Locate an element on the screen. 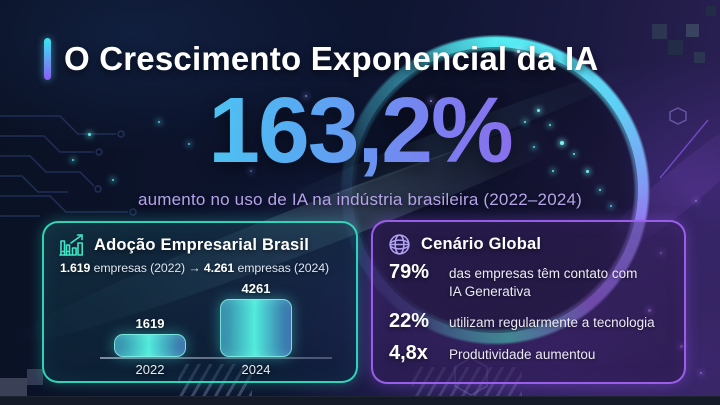 This screenshot has height=405, width=720. bar-2022 is located at coordinates (150, 345).